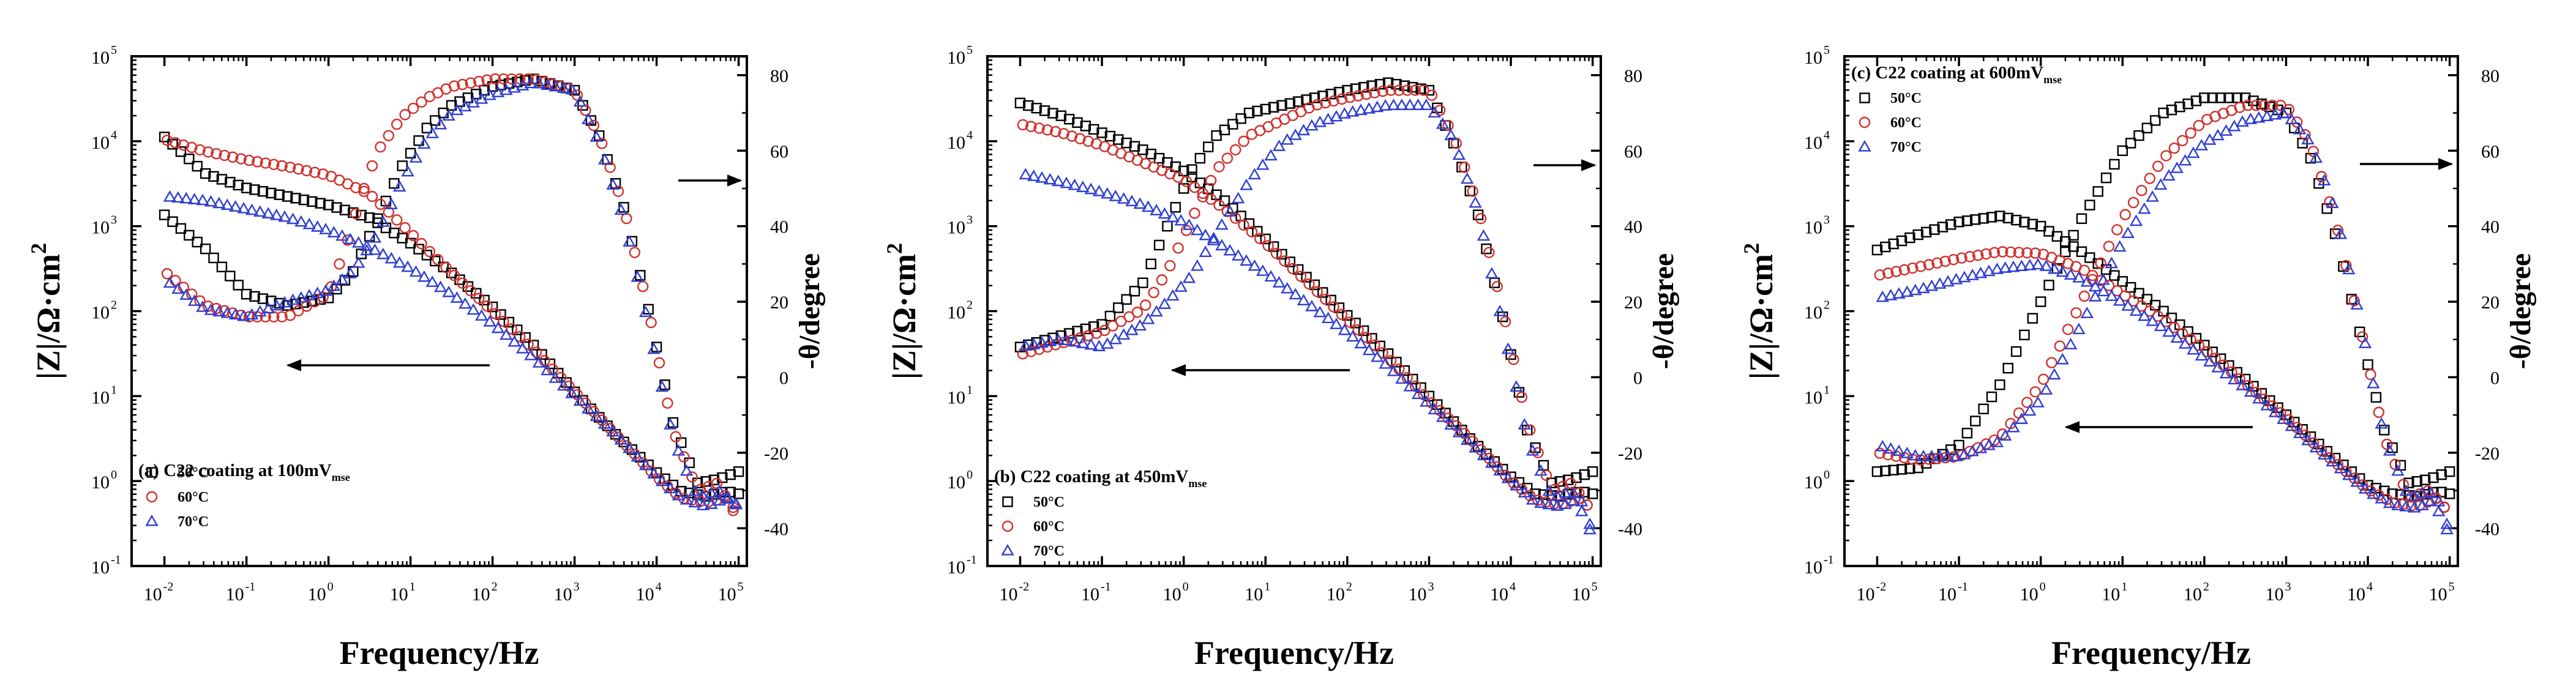  What do you see at coordinates (2490, 151) in the screenshot?
I see `y-right-tick-label: 60` at bounding box center [2490, 151].